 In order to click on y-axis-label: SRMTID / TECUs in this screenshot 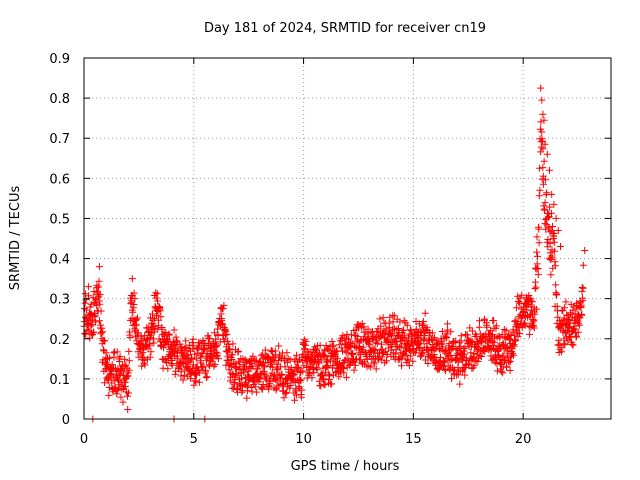, I will do `click(15, 238)`.